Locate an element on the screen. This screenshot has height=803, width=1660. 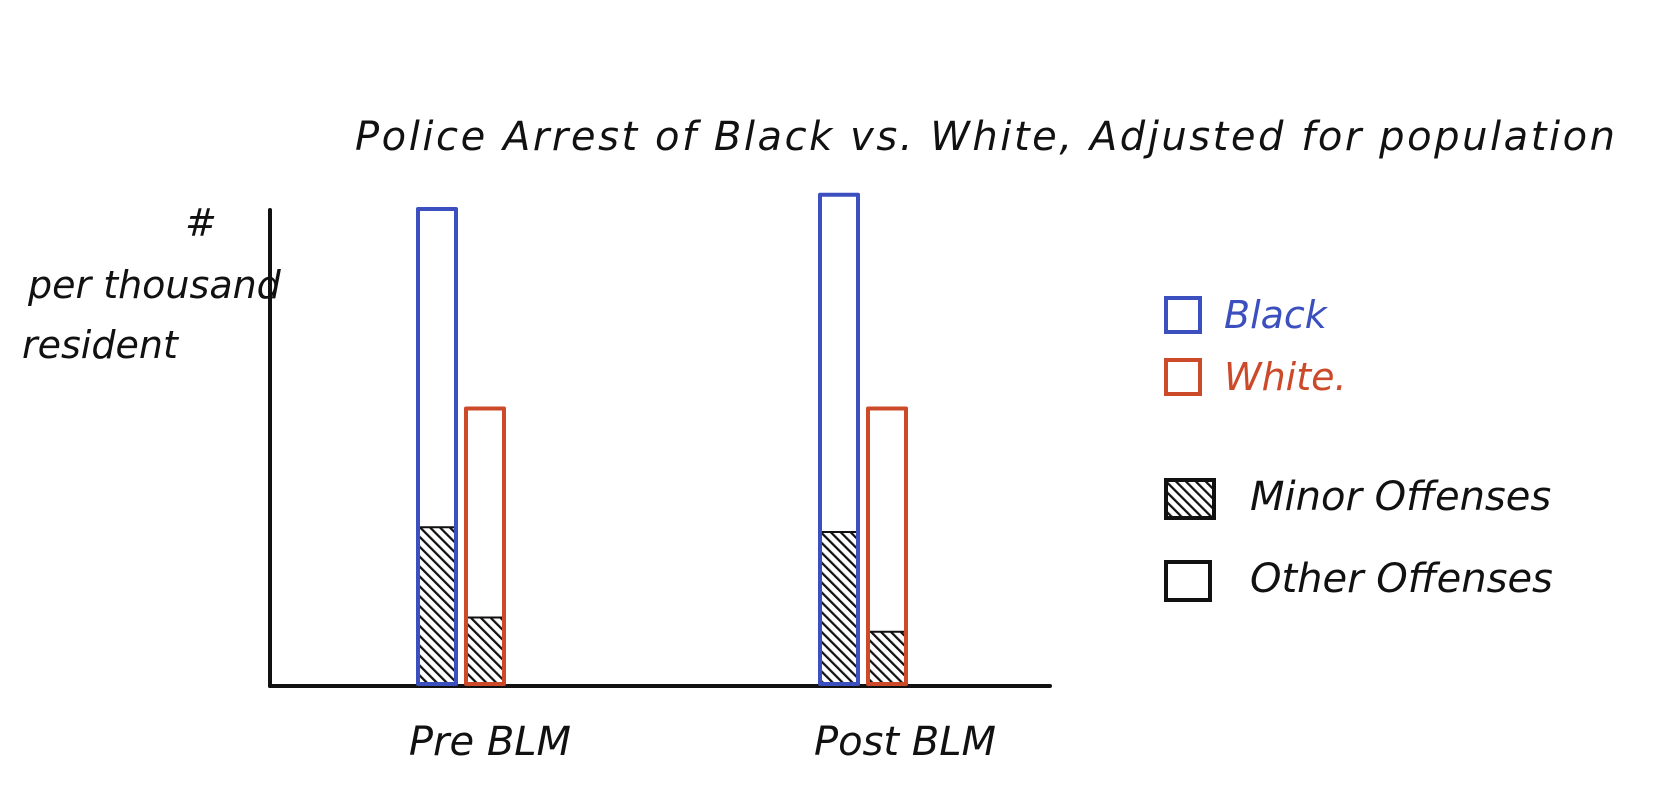
bar-minor-white-post-blm is located at coordinates (887, 657).